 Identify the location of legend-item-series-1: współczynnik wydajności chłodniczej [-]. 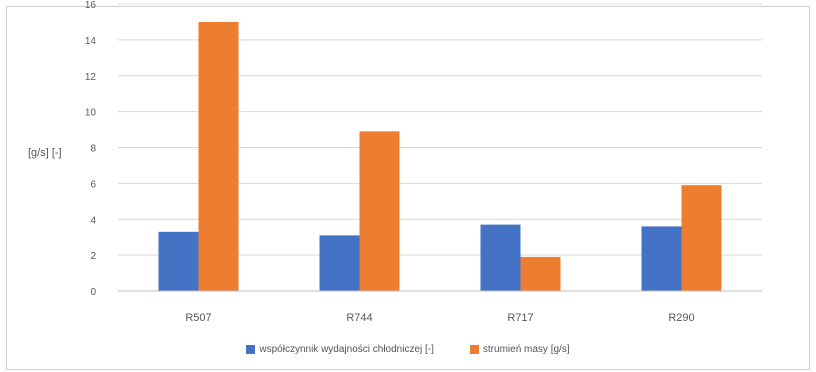
(340, 349).